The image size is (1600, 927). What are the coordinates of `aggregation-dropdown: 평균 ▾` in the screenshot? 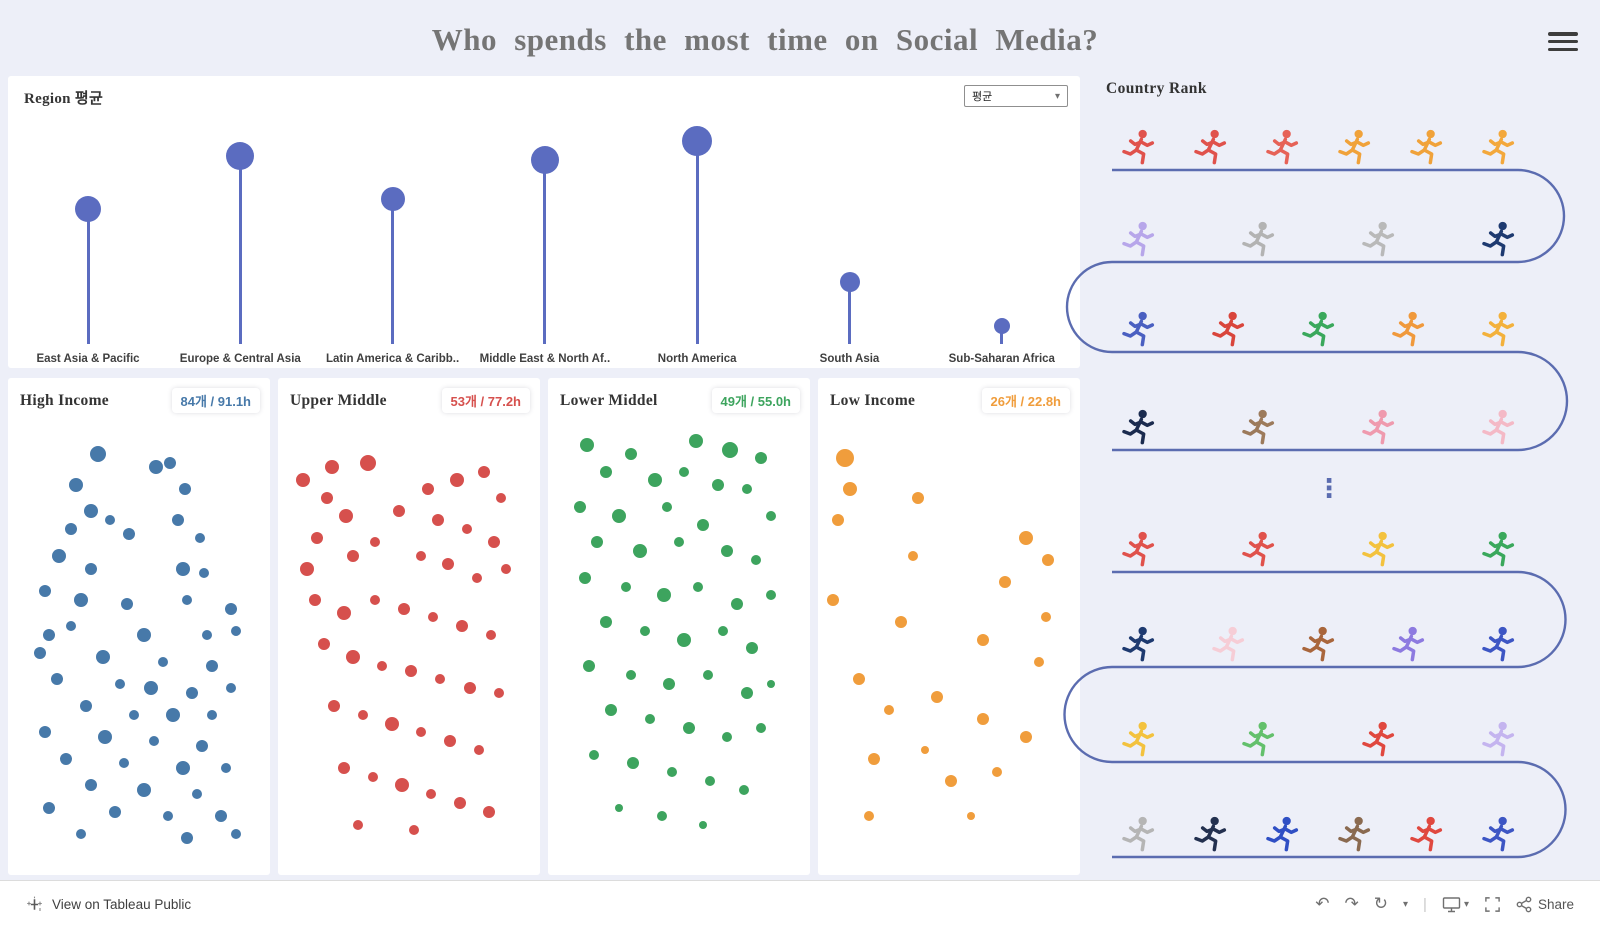 It's located at (1016, 96).